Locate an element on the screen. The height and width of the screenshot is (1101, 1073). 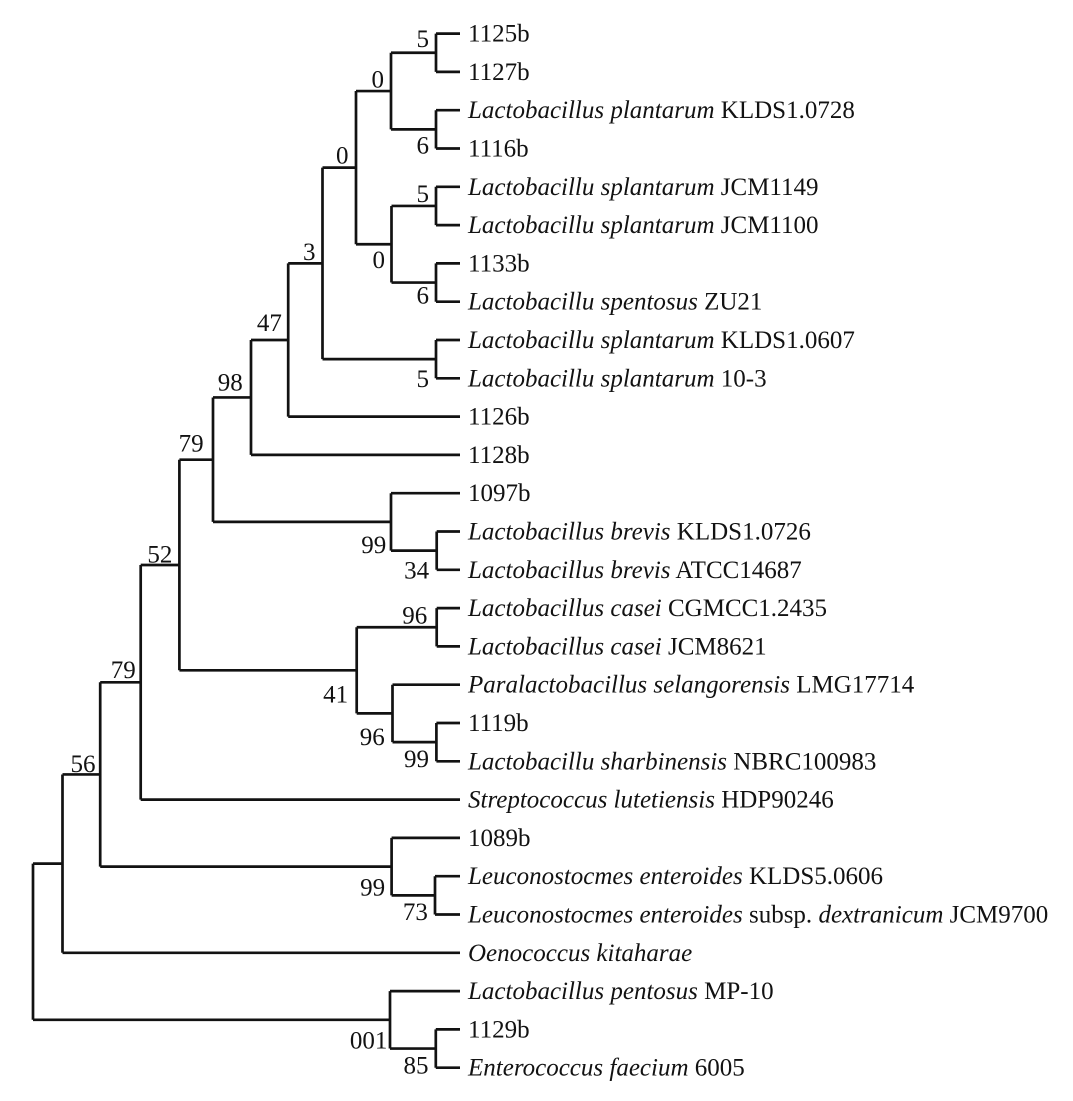
svg-text: 1129b is located at coordinates (499, 1029).